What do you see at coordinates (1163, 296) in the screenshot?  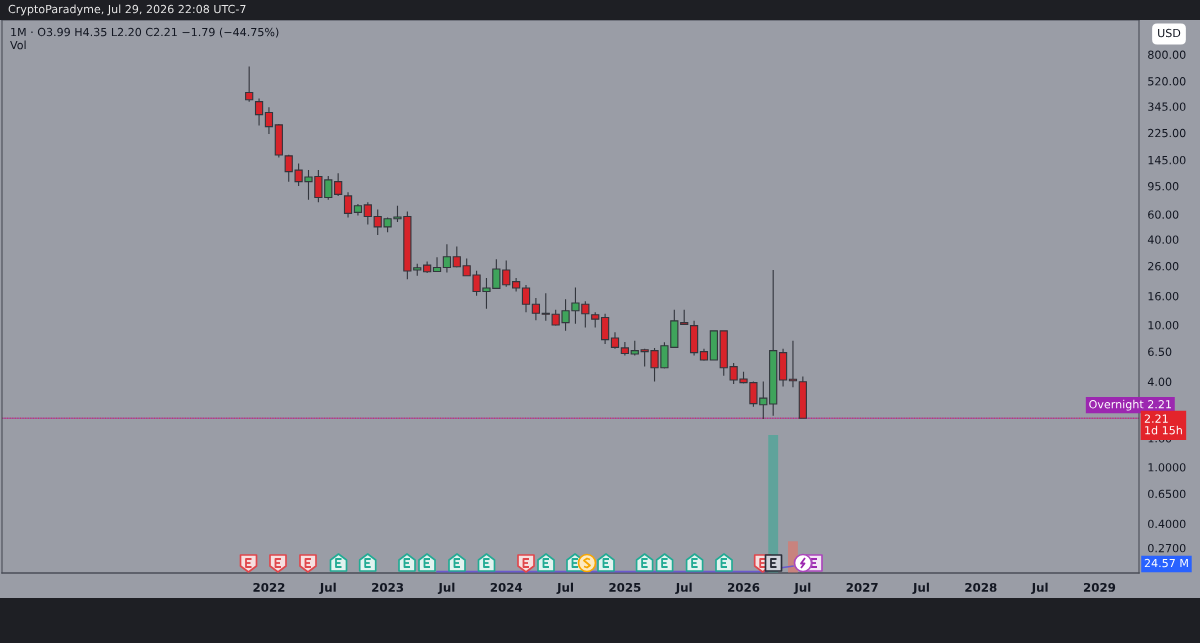 I see `y-tick-label: 16.00` at bounding box center [1163, 296].